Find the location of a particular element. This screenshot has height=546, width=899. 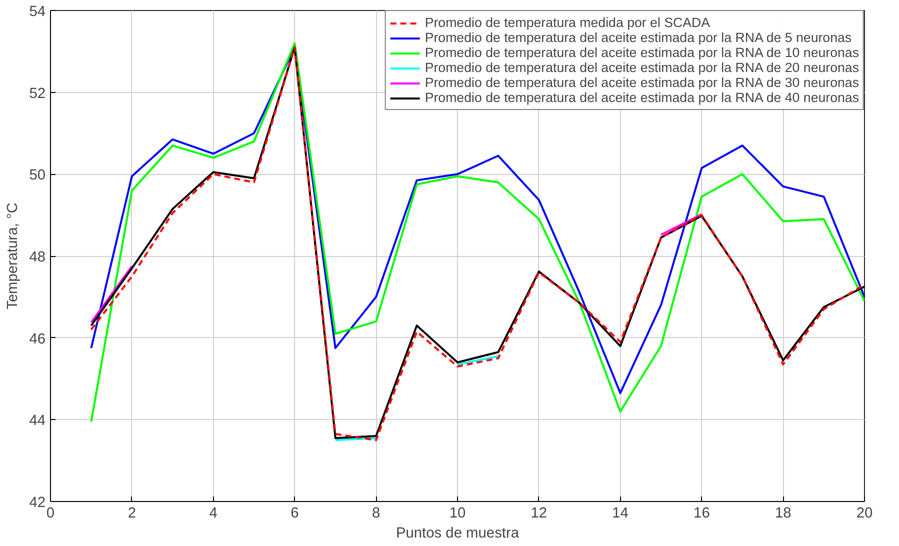

x-tick-label: 0 is located at coordinates (50, 514).